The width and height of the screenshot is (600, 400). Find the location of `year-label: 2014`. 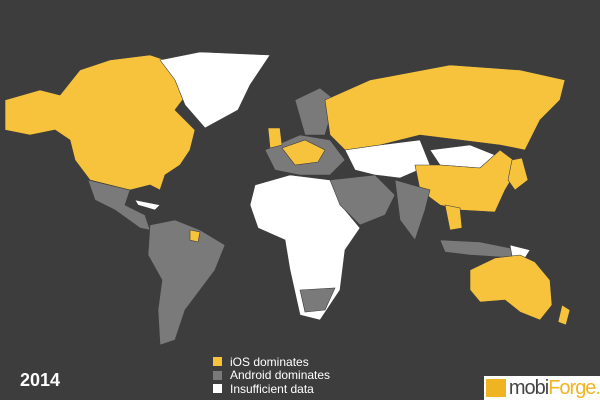

year-label: 2014 is located at coordinates (40, 380).